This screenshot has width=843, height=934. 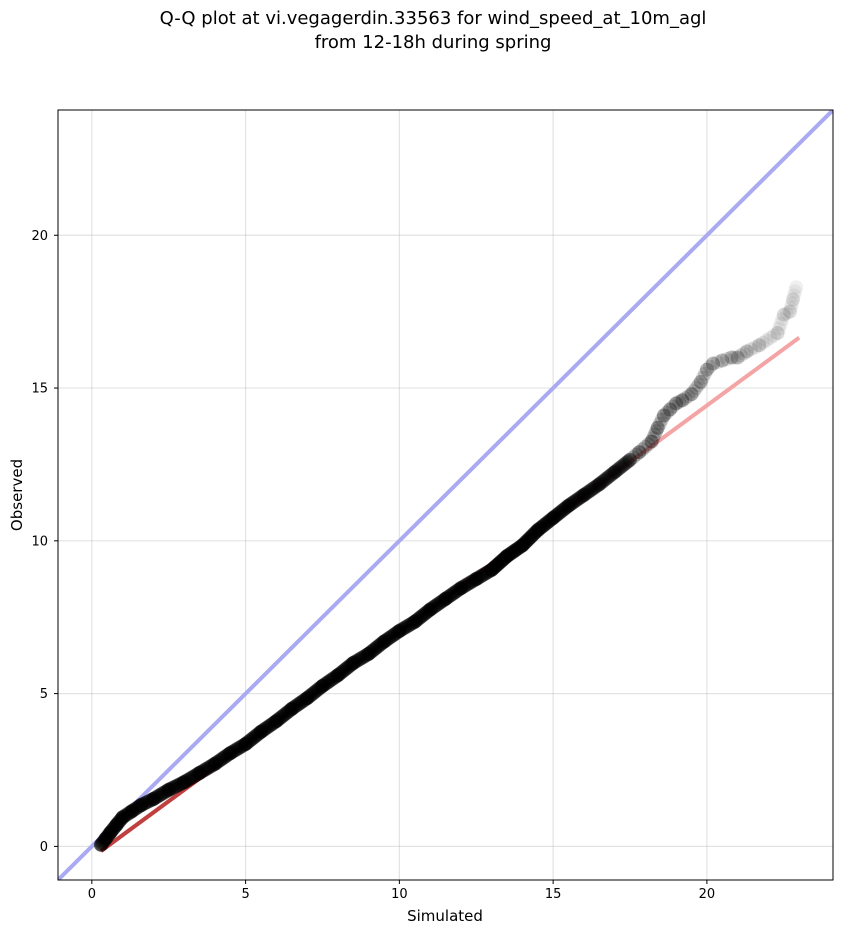 What do you see at coordinates (92, 894) in the screenshot?
I see `x-tick-label: 0` at bounding box center [92, 894].